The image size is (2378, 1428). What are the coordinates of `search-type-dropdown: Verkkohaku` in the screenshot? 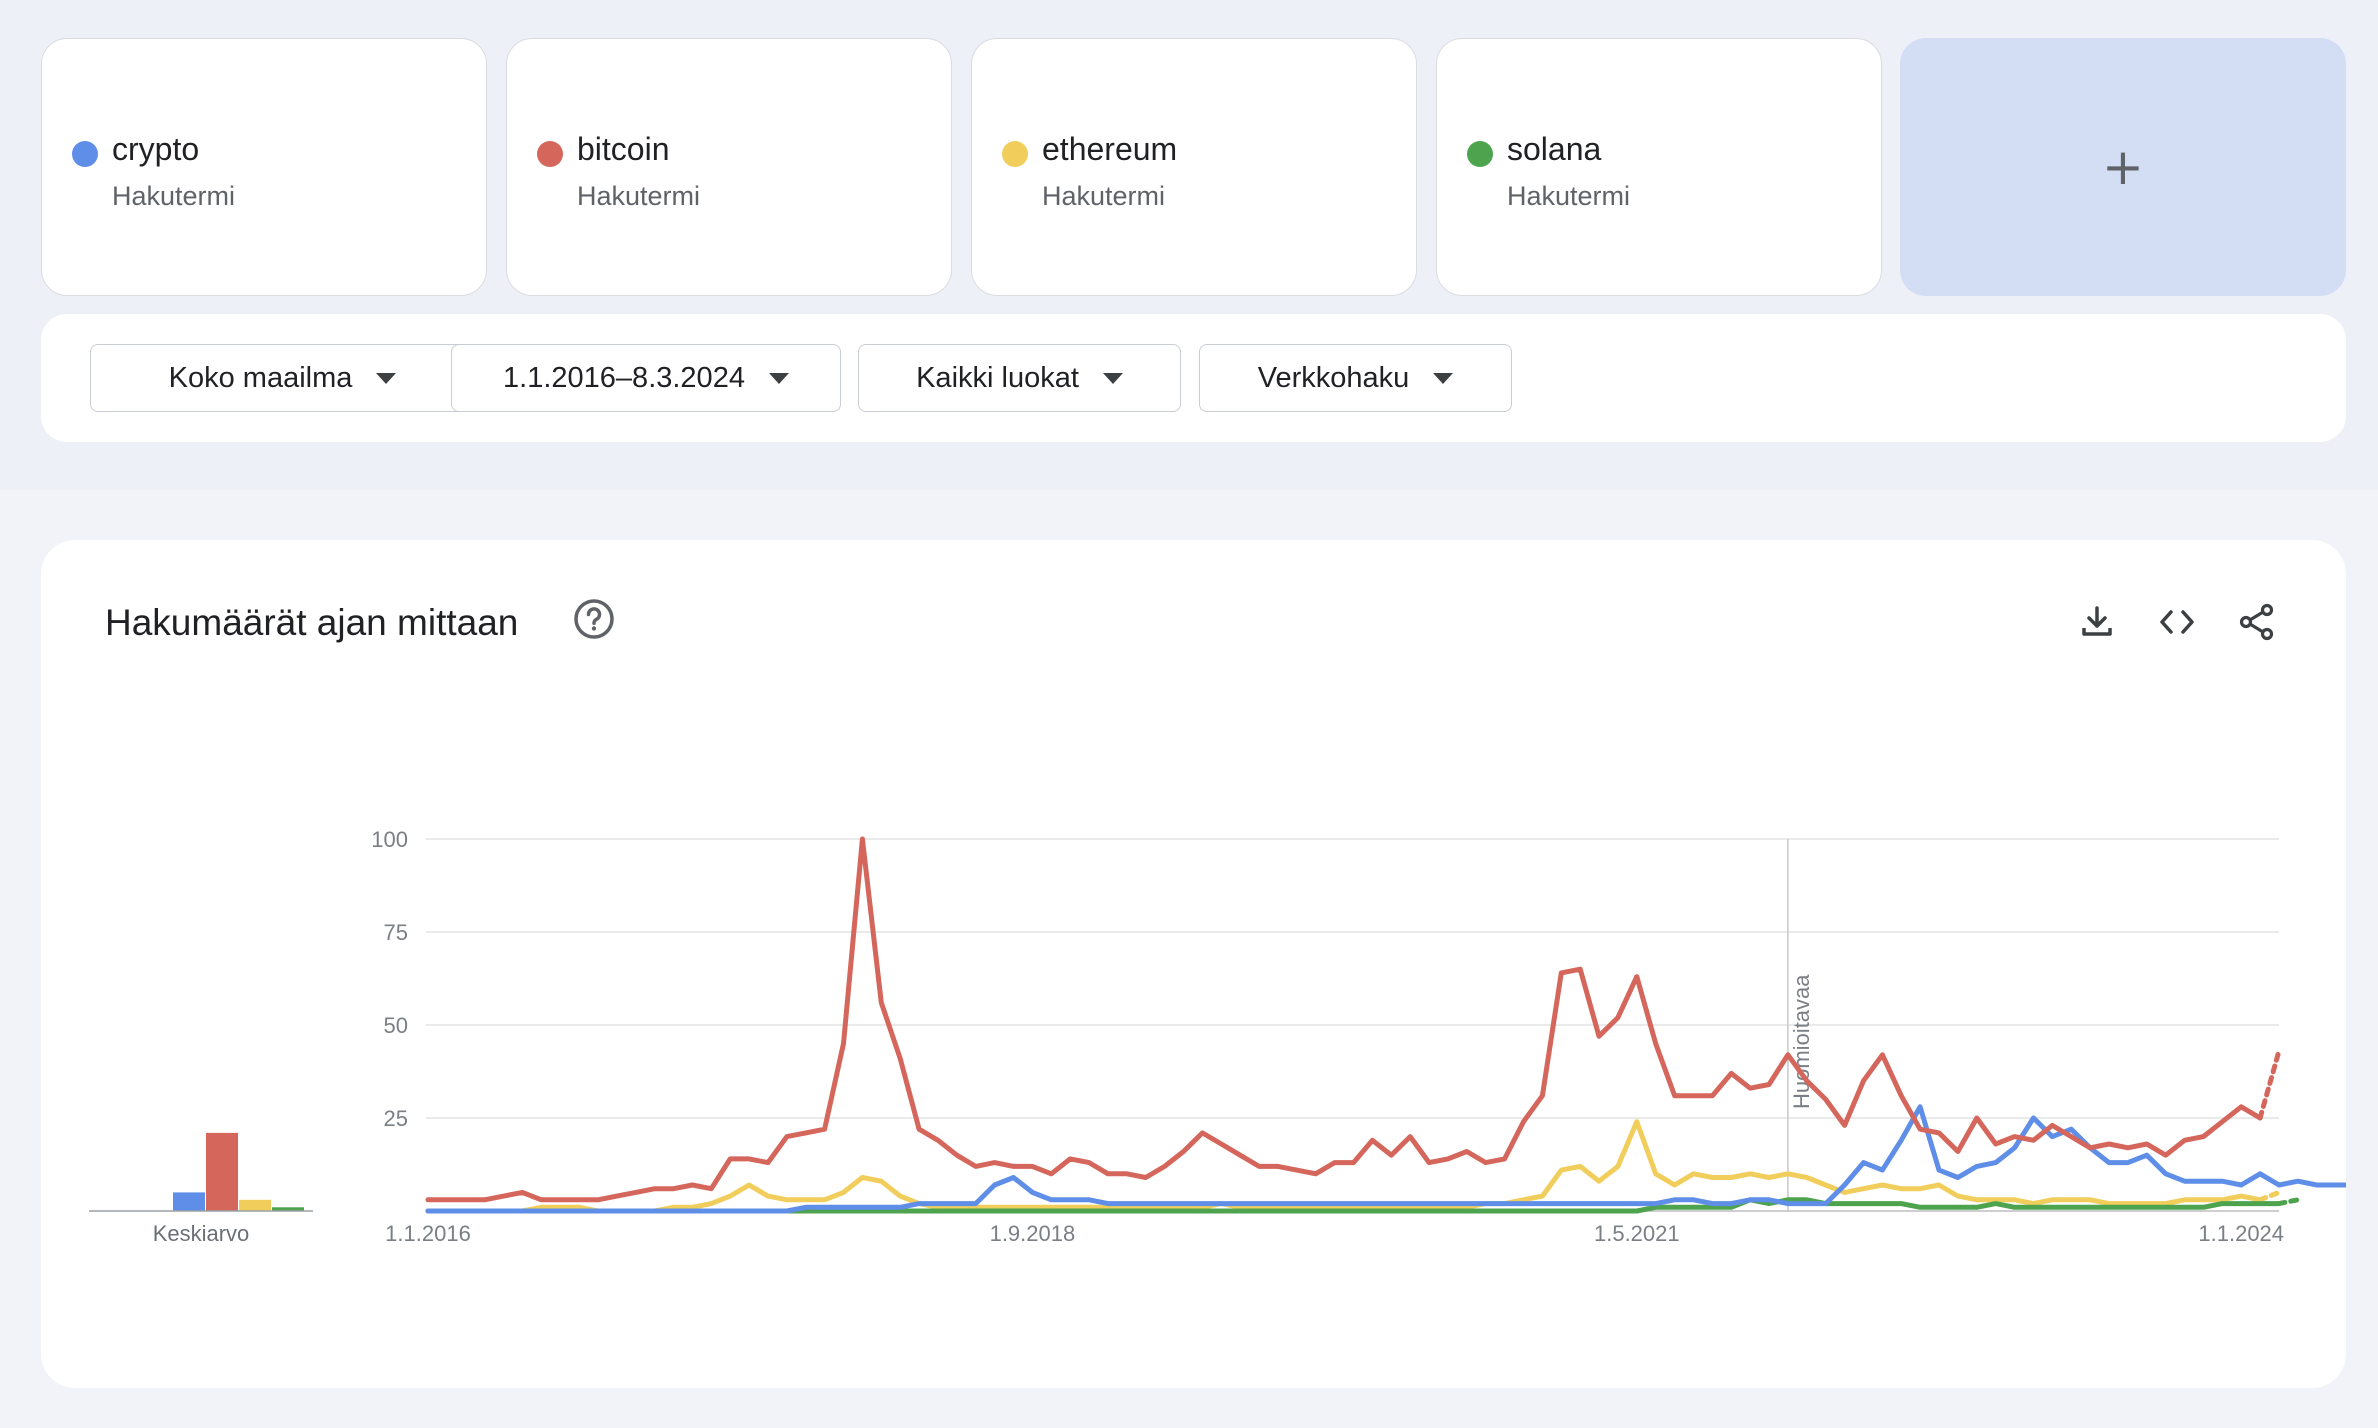 It's located at (1355, 378).